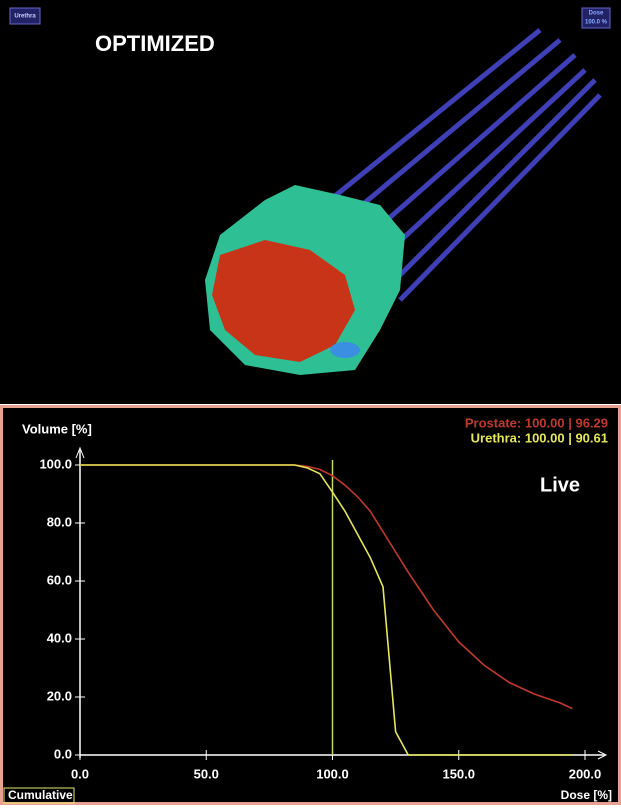 The image size is (621, 810). I want to click on corner-value: 100.0 %, so click(596, 23).